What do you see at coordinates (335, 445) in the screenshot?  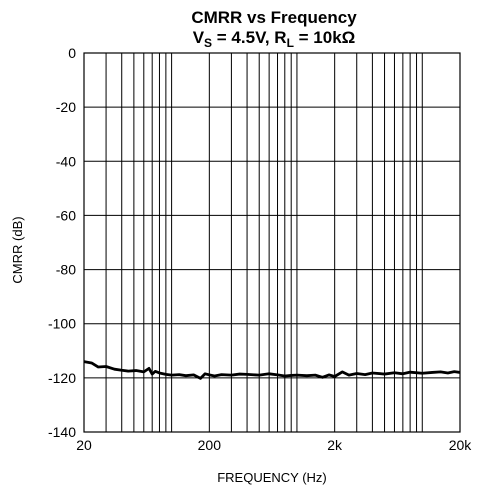 I see `x-tick-label: 2k` at bounding box center [335, 445].